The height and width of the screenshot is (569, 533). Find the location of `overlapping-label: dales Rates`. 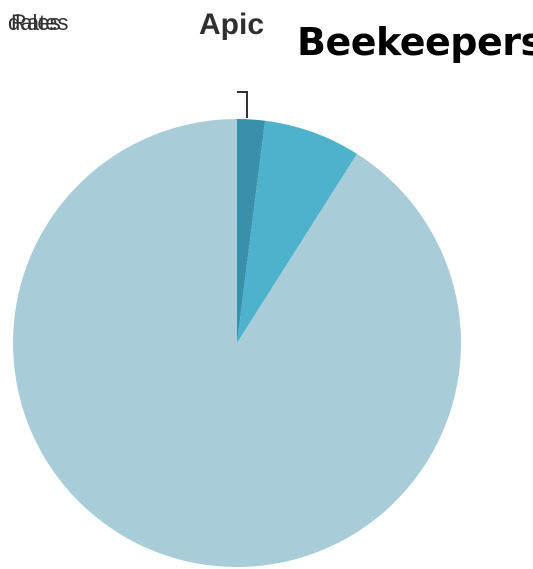

overlapping-label: dales Rates is located at coordinates (68, 25).